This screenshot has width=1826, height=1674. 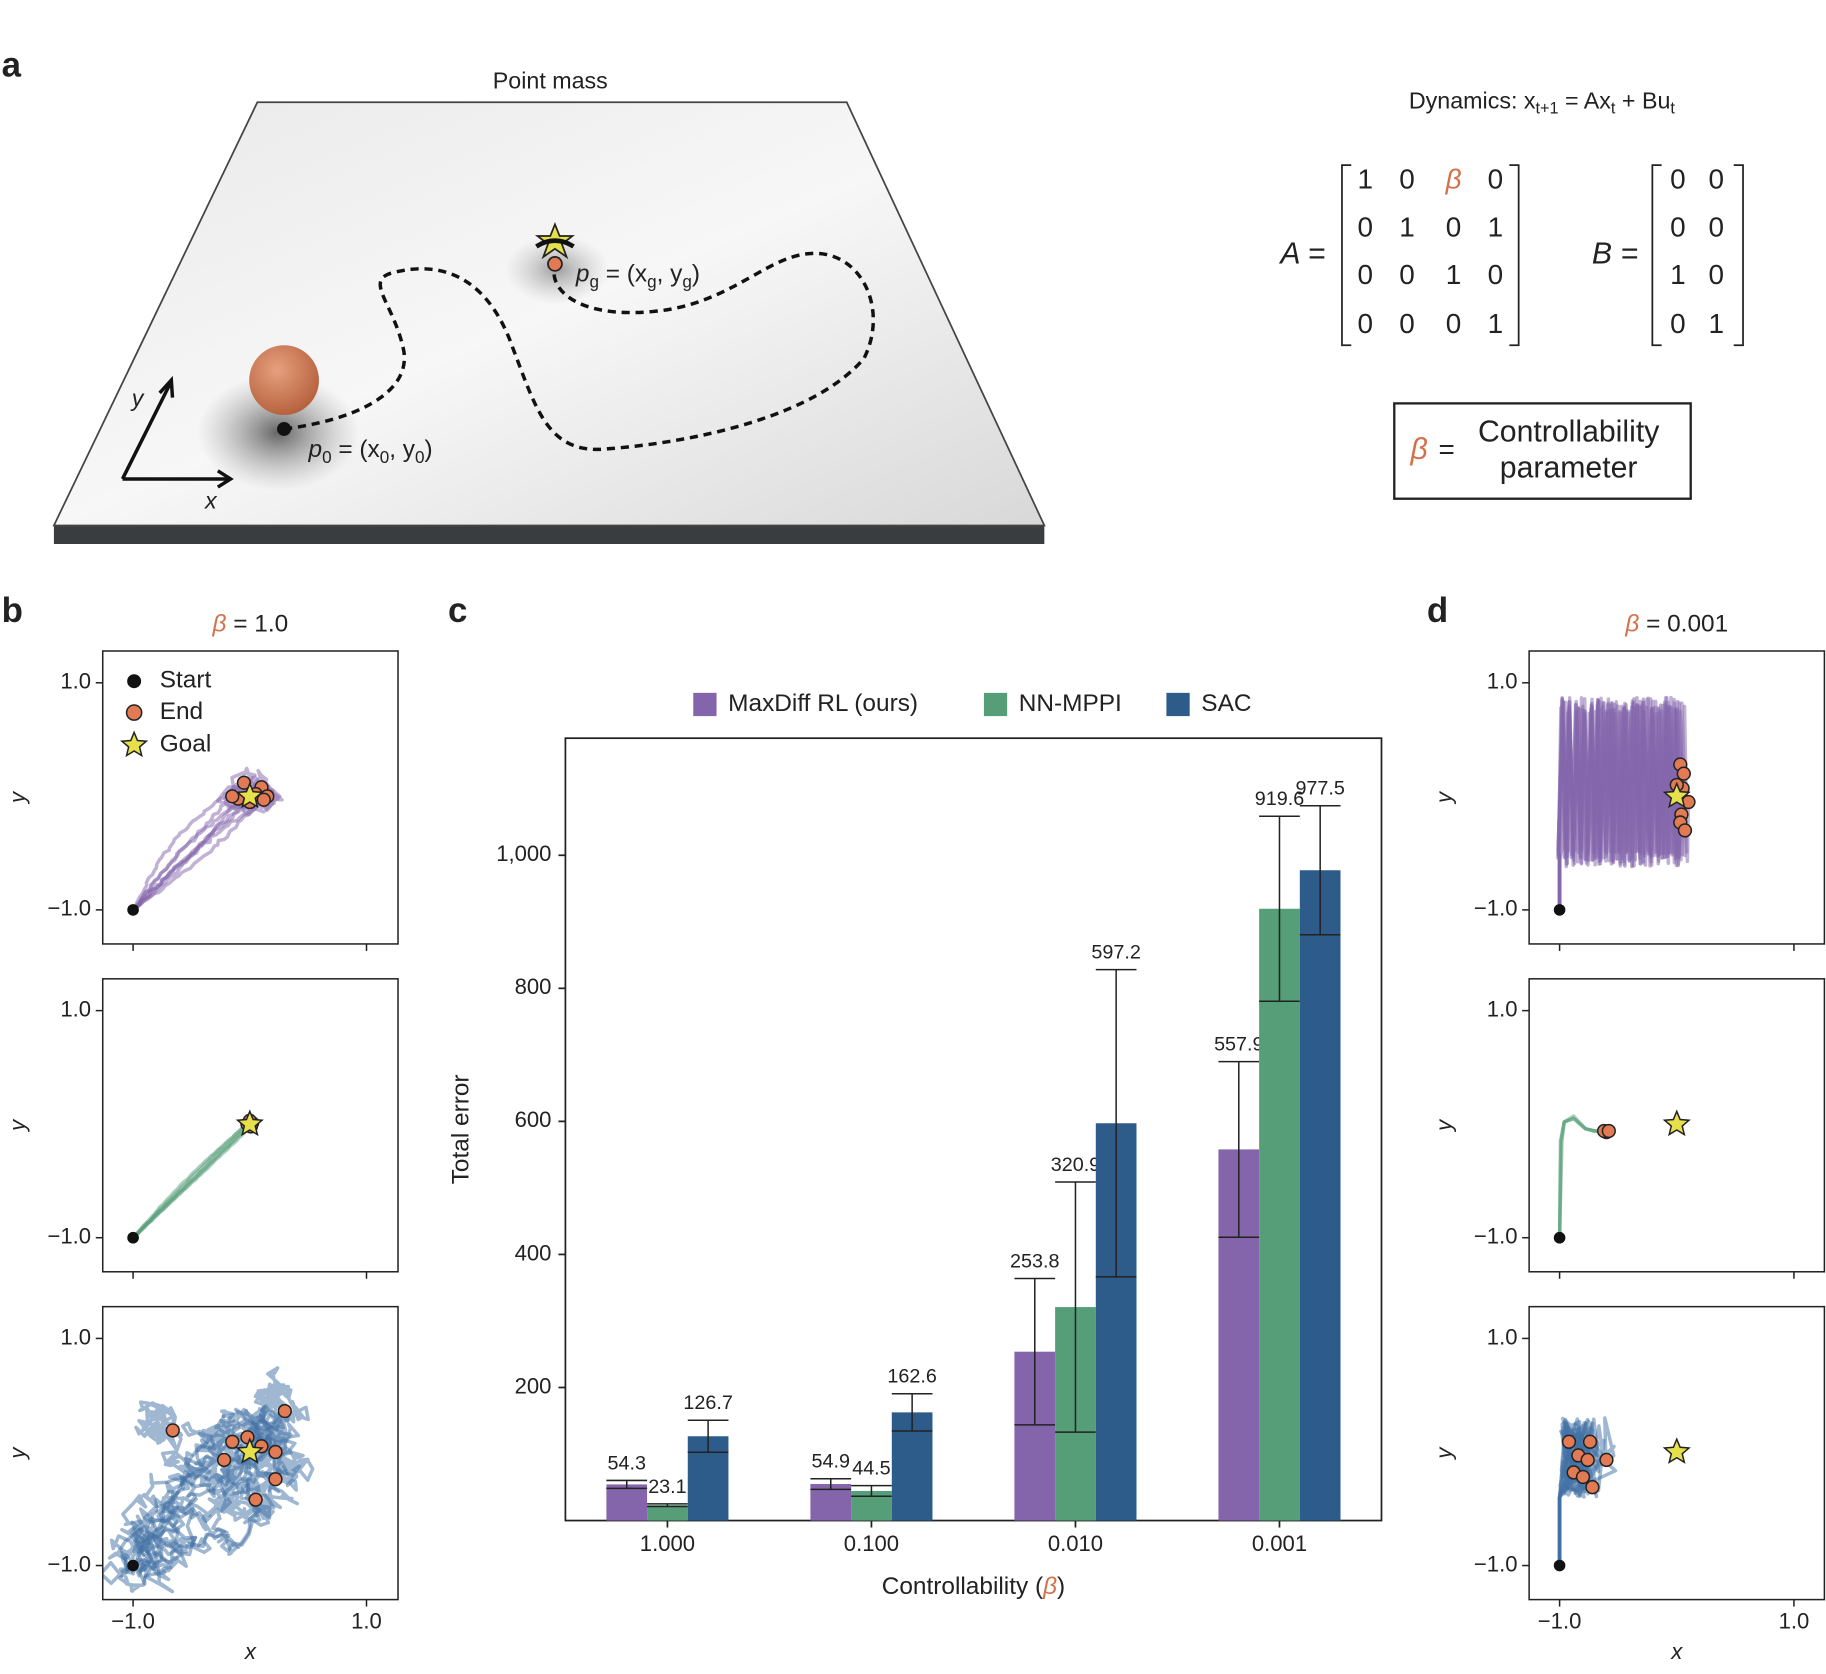 I want to click on legend-marker, so click(x=134, y=681).